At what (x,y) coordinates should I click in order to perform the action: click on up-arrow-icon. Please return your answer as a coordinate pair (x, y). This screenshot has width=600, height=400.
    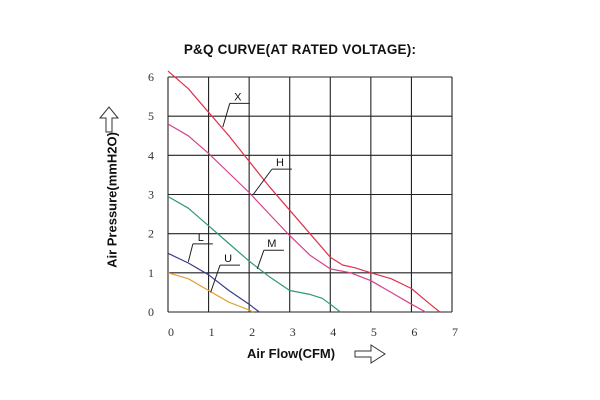
    Looking at the image, I should click on (109, 119).